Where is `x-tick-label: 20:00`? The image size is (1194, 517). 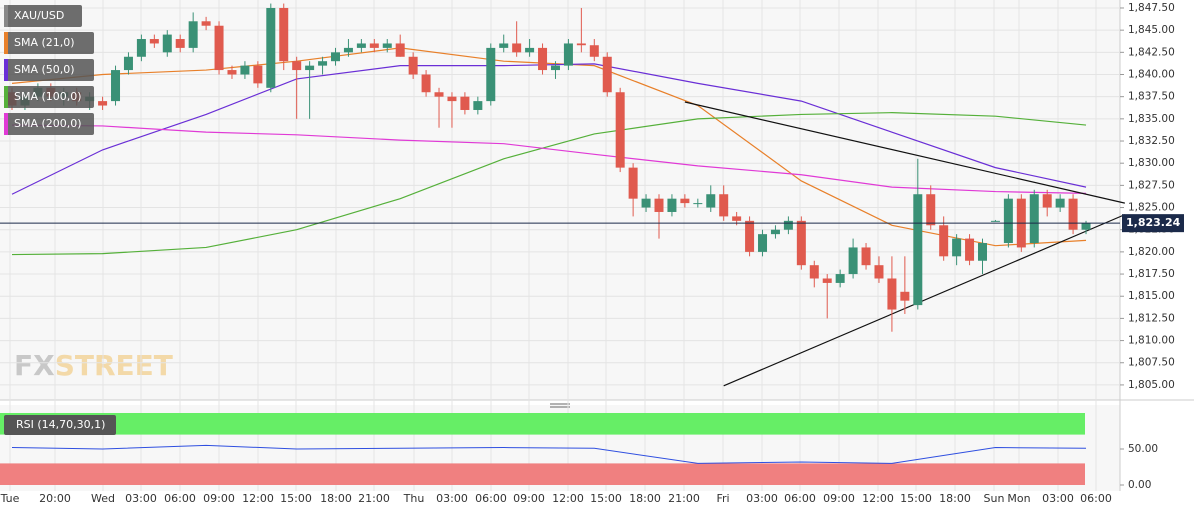 x-tick-label: 20:00 is located at coordinates (55, 498).